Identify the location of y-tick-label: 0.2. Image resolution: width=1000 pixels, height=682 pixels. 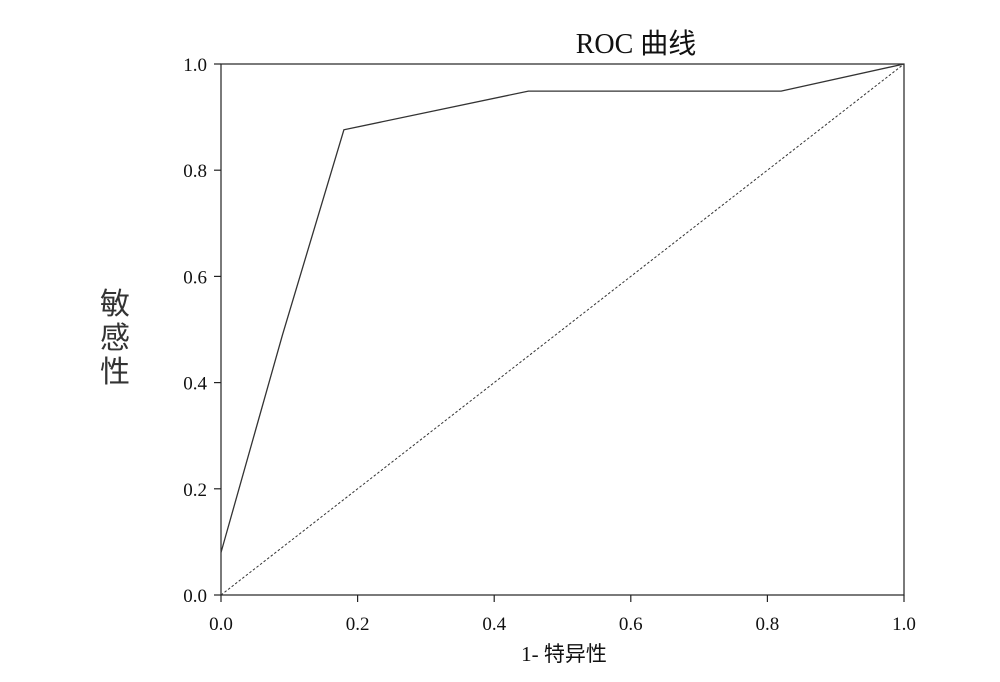
(195, 490).